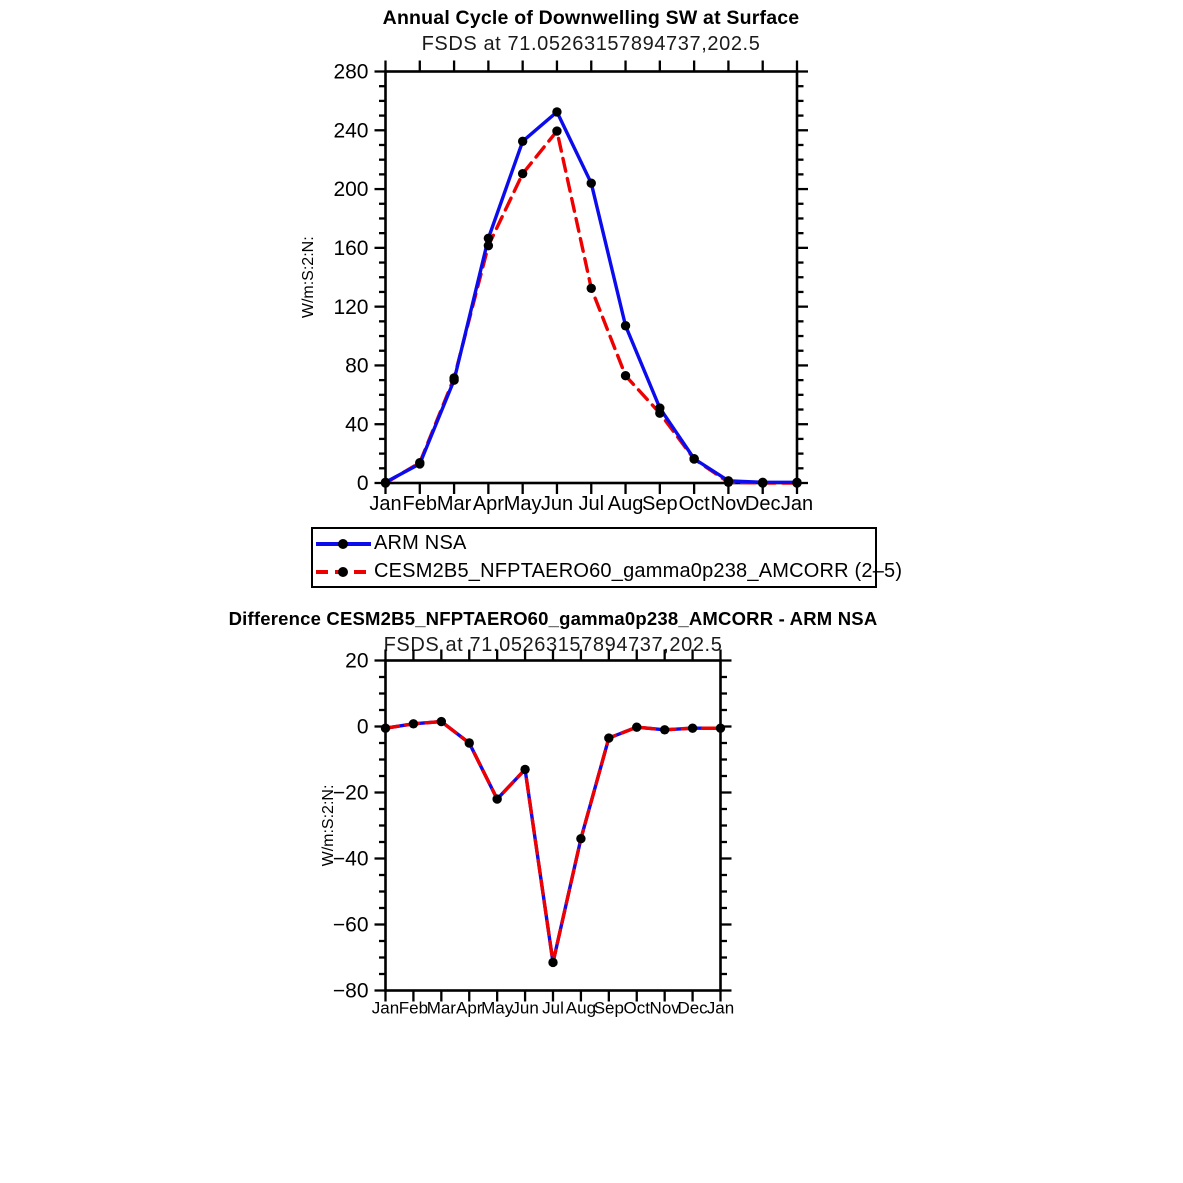 Image resolution: width=1183 pixels, height=1183 pixels. Describe the element at coordinates (308, 277) in the screenshot. I see `y-axis-label: W/m:S:2:N:` at that location.